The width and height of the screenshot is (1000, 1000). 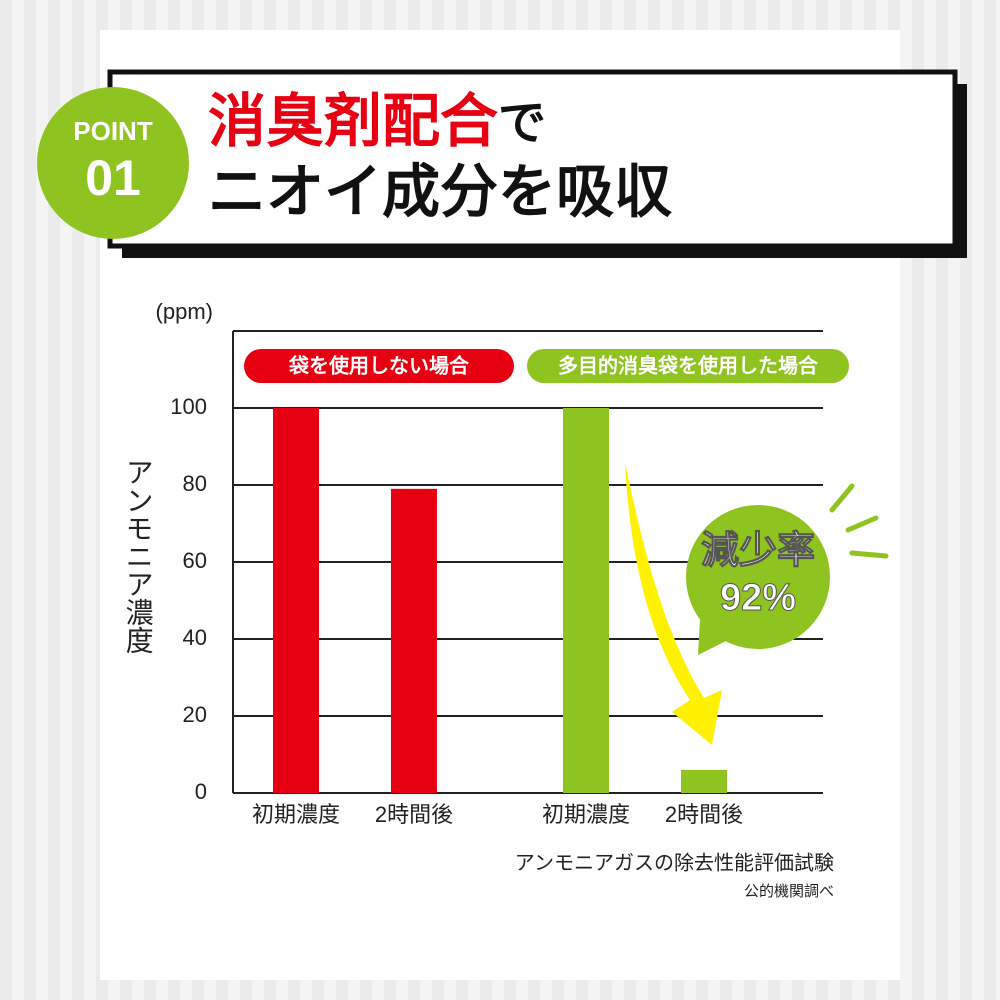 What do you see at coordinates (195, 560) in the screenshot?
I see `y-tick-label: 60` at bounding box center [195, 560].